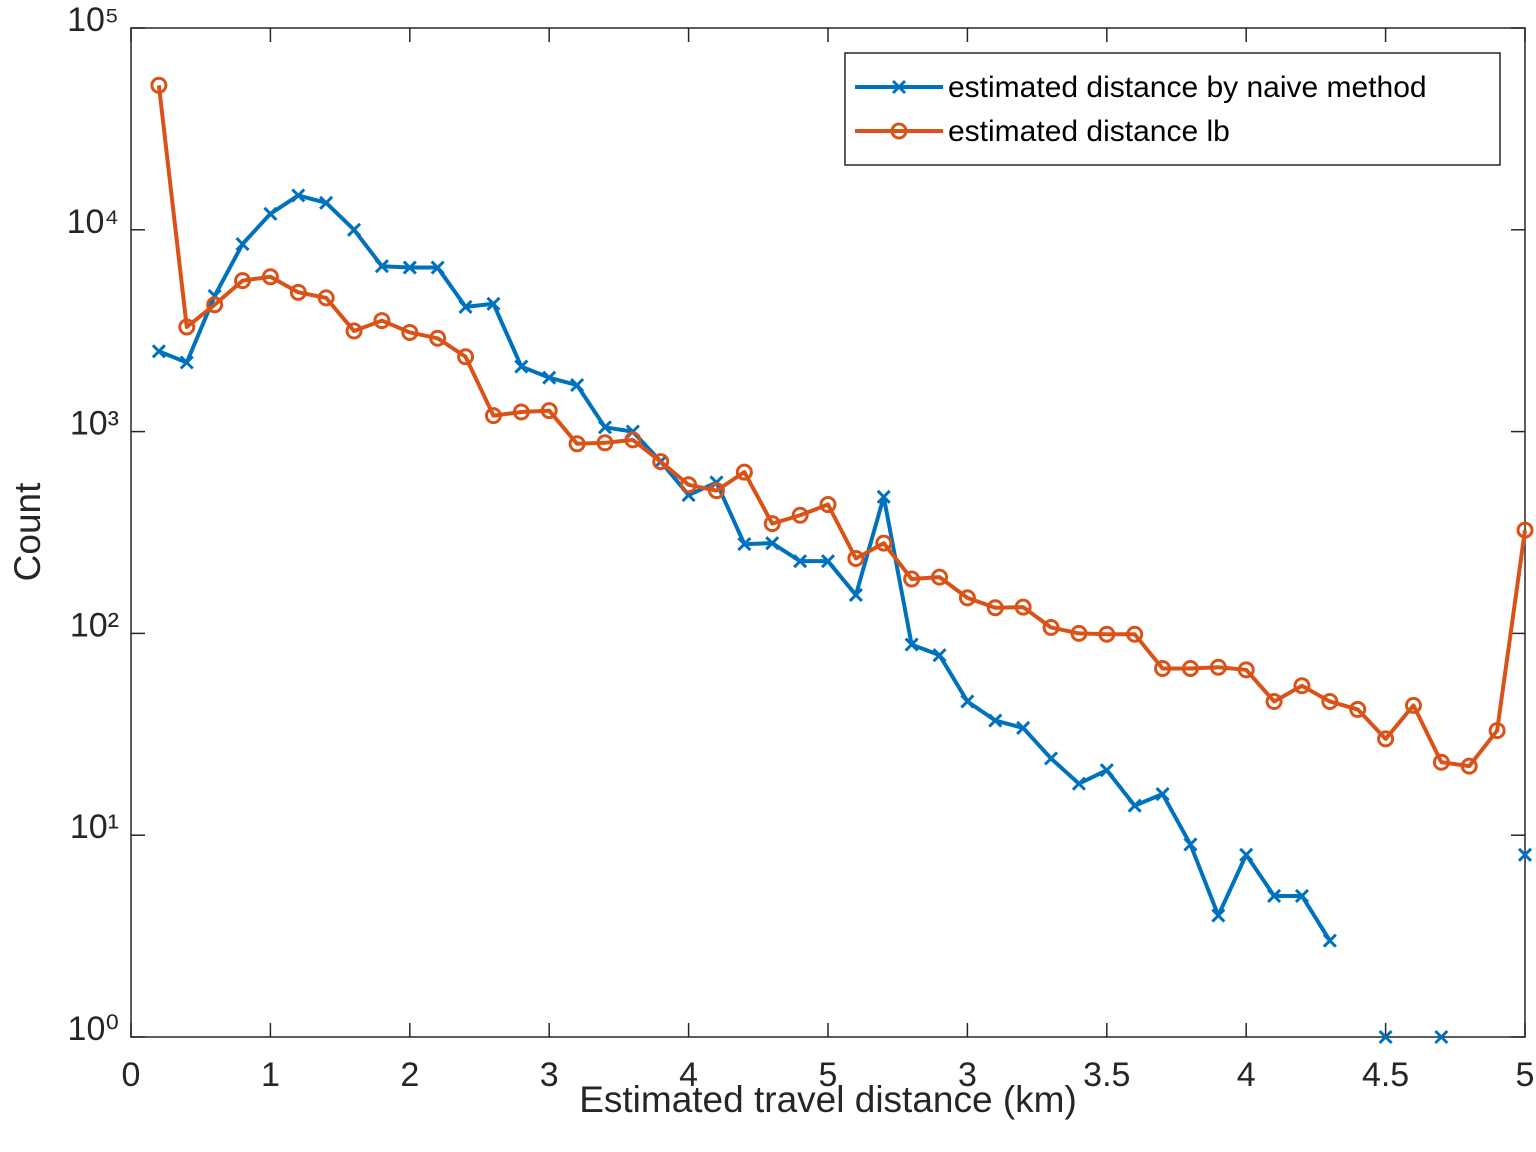 Image resolution: width=1536 pixels, height=1152 pixels. I want to click on x-tick-label: 1, so click(270, 1075).